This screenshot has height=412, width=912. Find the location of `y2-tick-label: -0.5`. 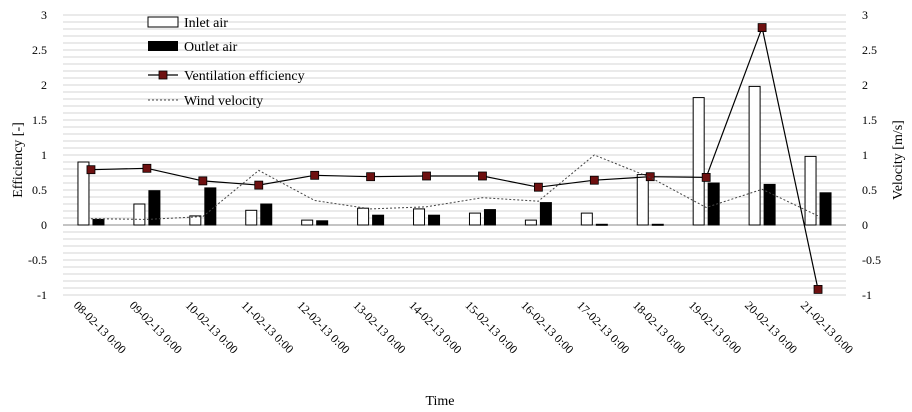

y2-tick-label: -0.5 is located at coordinates (871, 260).